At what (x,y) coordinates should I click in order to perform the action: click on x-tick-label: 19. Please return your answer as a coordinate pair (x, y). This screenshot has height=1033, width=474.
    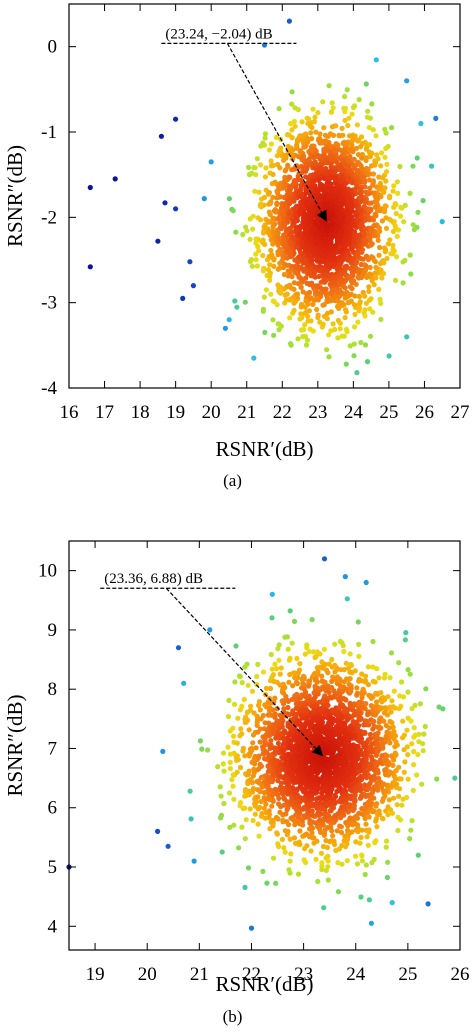
    Looking at the image, I should click on (175, 412).